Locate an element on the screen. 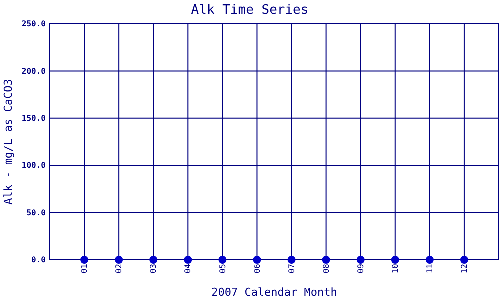  chart-title: Alk Time Series is located at coordinates (250, 10).